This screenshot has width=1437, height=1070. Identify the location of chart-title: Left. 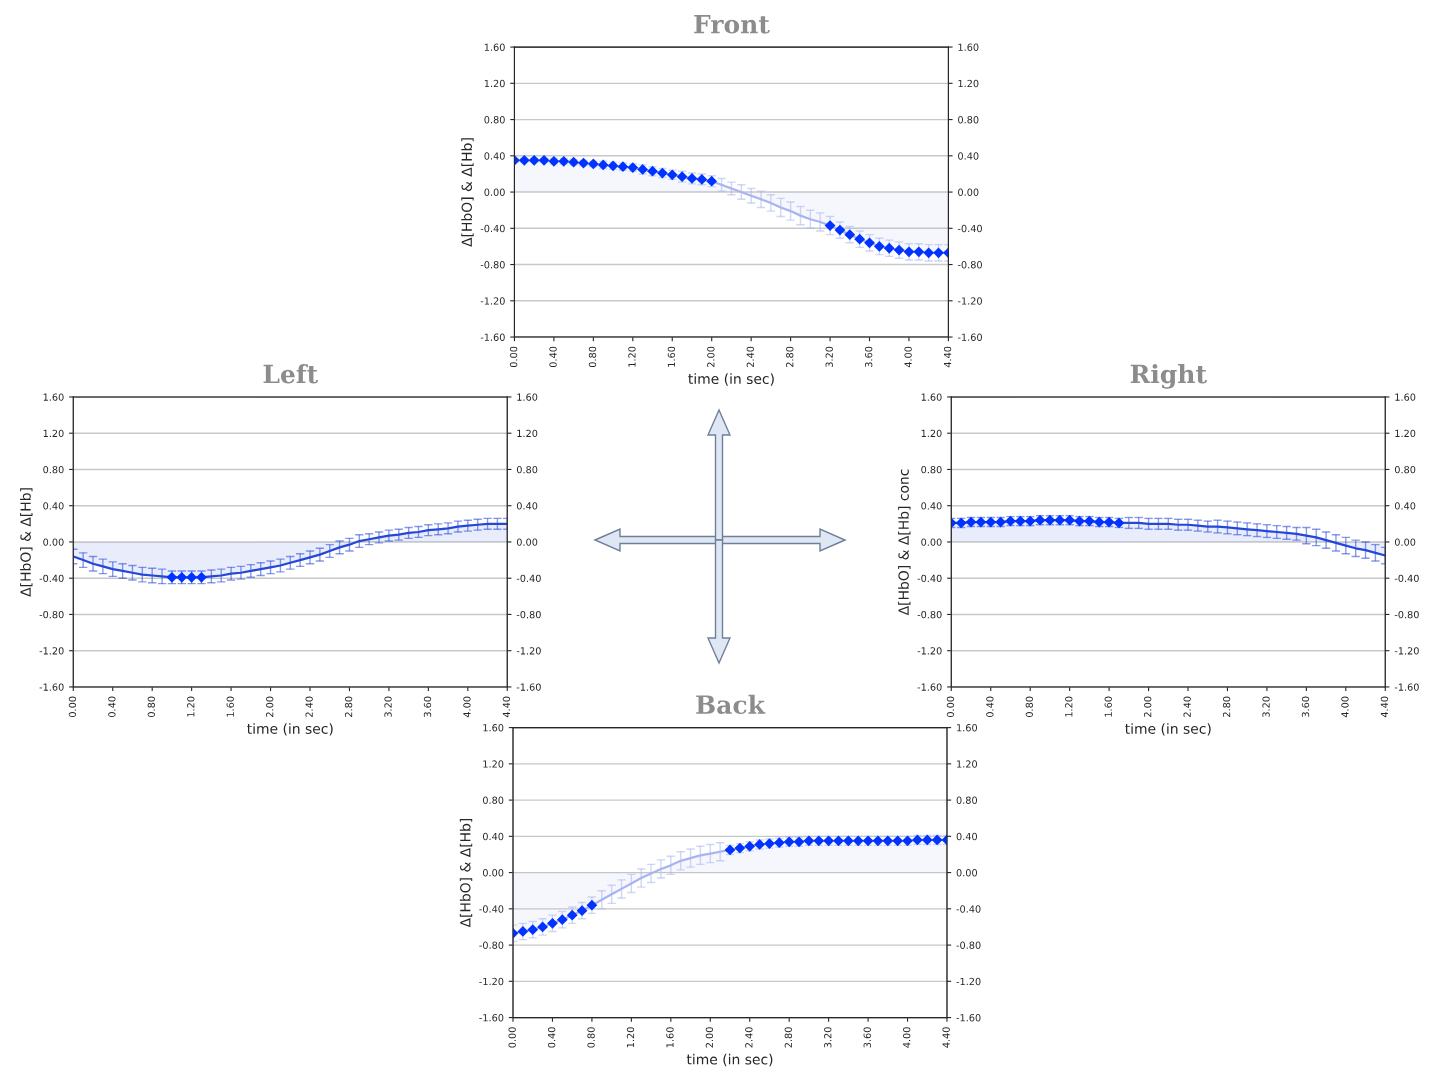
(291, 374).